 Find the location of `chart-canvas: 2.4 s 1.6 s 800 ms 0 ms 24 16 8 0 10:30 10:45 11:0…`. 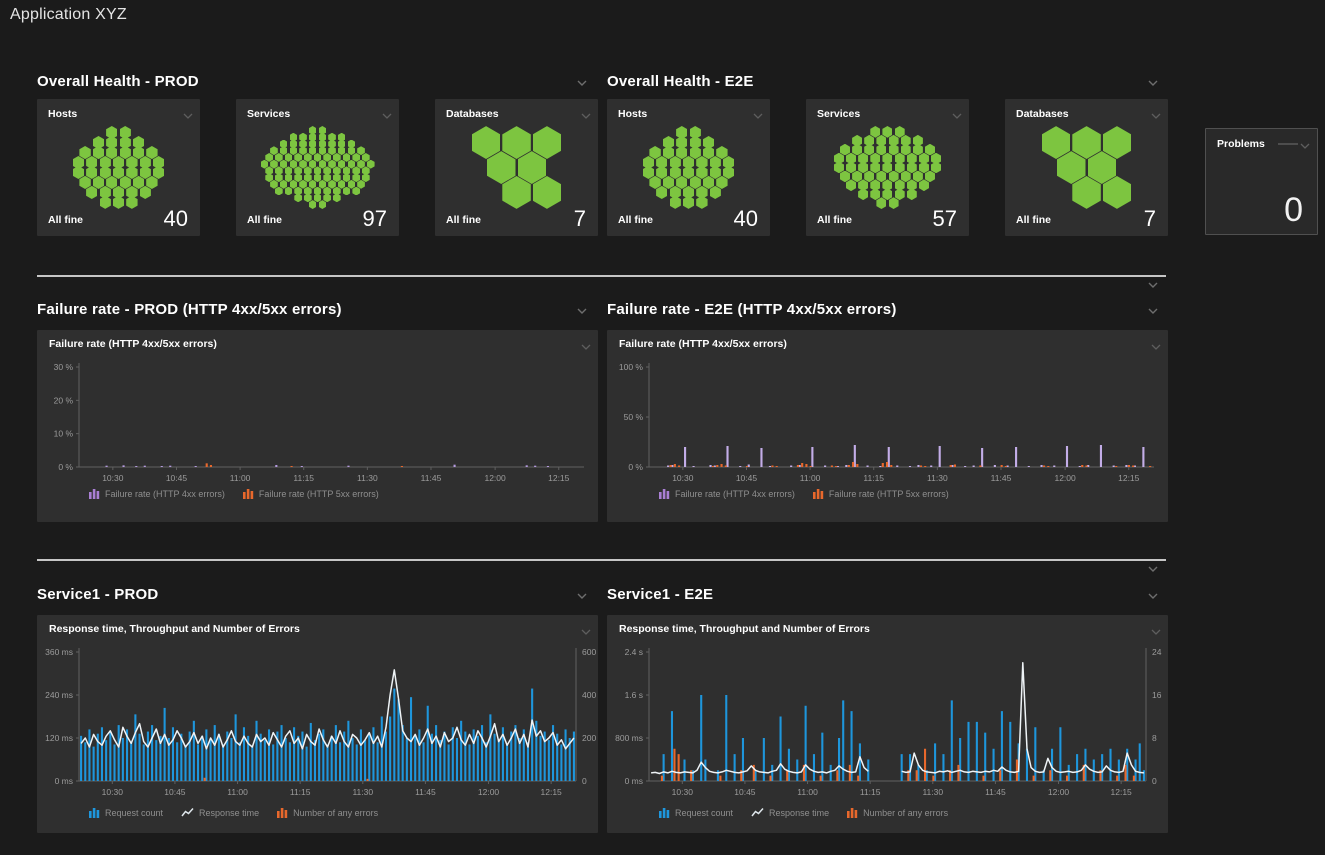

chart-canvas: 2.4 s 1.6 s 800 ms 0 ms 24 16 8 0 10:30 10:45 11:0… is located at coordinates (887, 710).